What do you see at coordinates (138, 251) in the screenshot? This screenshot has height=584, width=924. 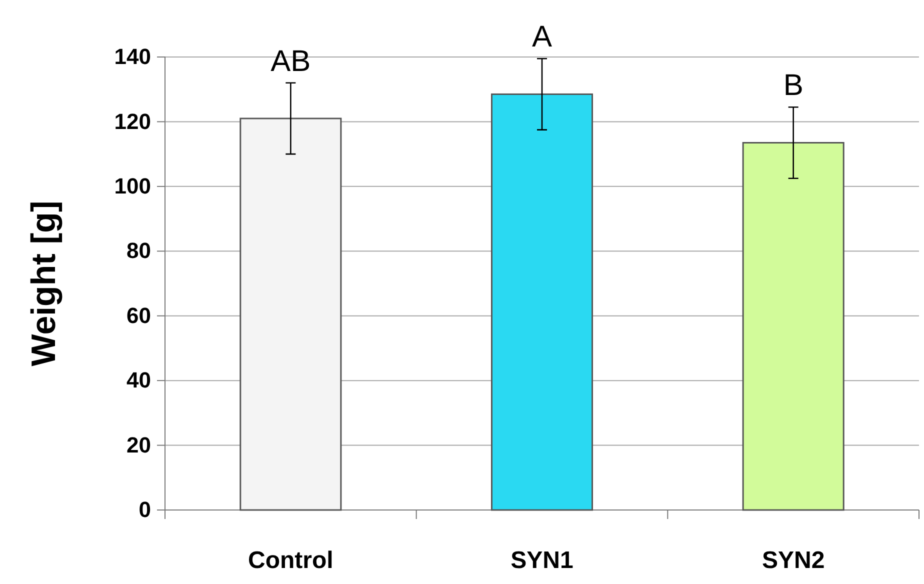 I see `y-tick-label: 80` at bounding box center [138, 251].